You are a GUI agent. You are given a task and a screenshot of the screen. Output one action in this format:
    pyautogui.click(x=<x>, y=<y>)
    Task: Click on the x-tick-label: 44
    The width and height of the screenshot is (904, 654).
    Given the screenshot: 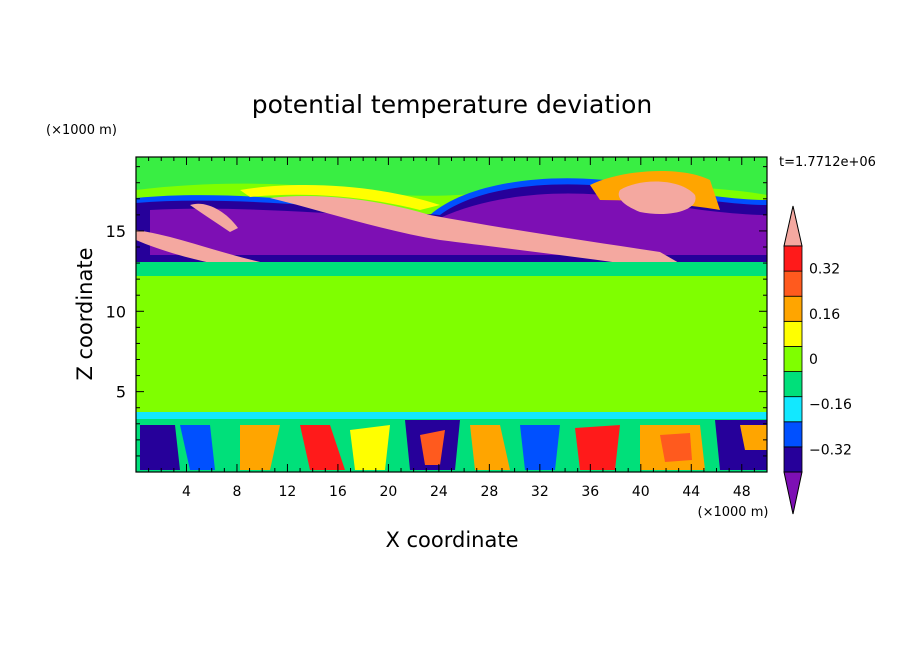 What is the action you would take?
    pyautogui.click(x=691, y=492)
    